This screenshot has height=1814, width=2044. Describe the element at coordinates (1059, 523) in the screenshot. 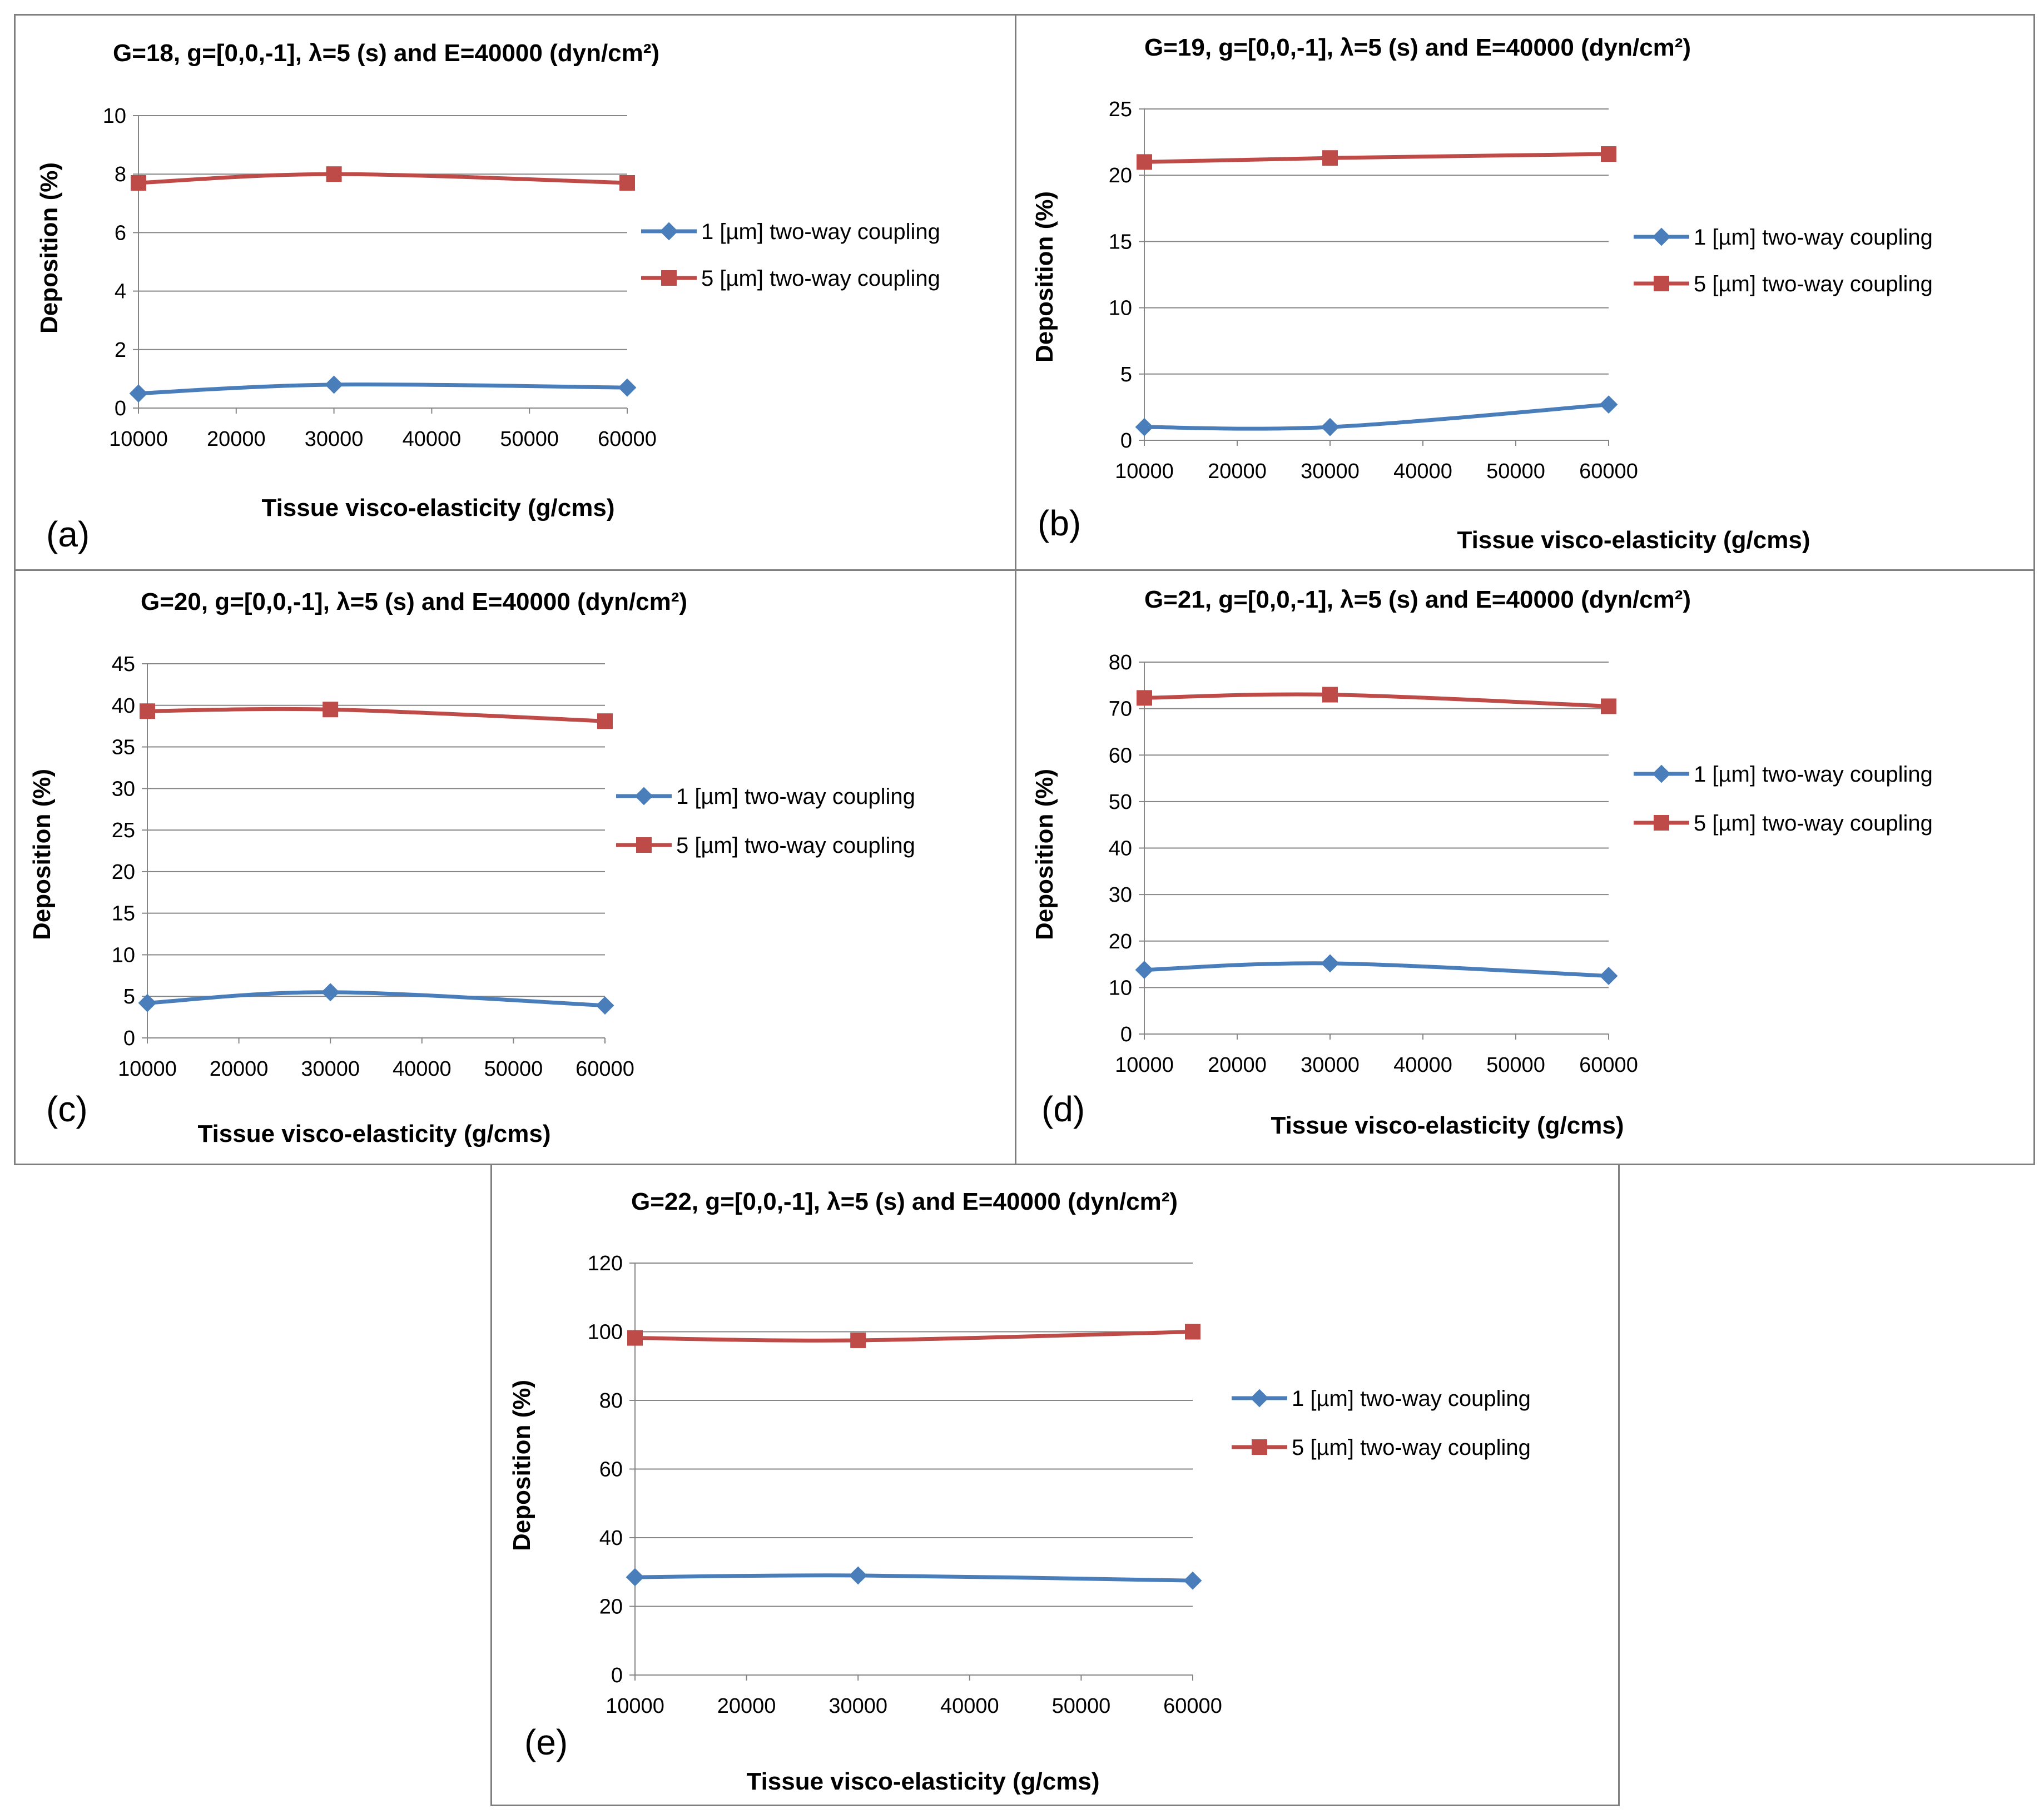

I see `panel-label: (b)` at that location.